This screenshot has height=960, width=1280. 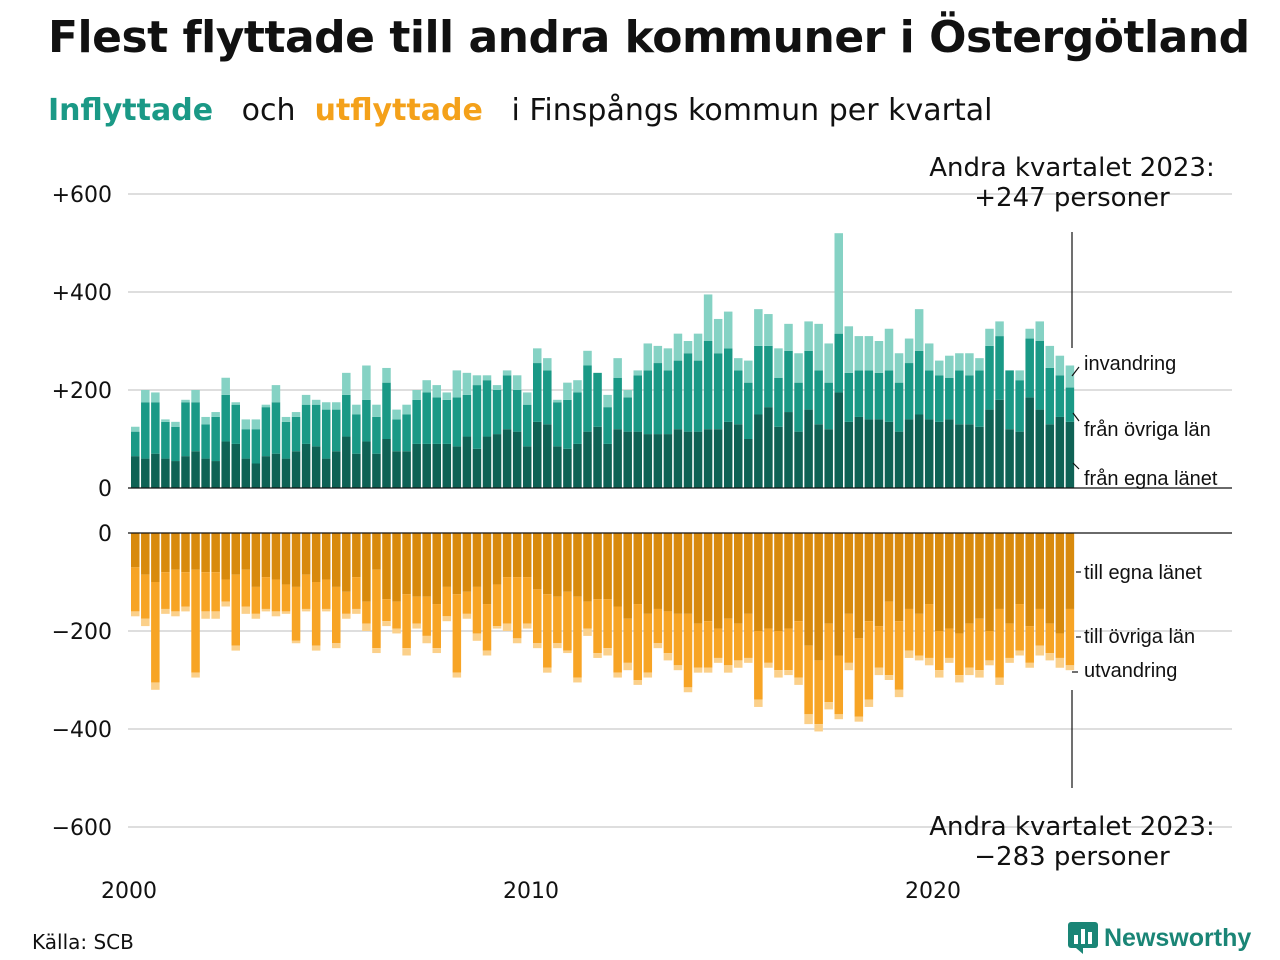 What do you see at coordinates (1071, 827) in the screenshot?
I see `annotation-bottom-line1: Andra kvartalet 2023:` at bounding box center [1071, 827].